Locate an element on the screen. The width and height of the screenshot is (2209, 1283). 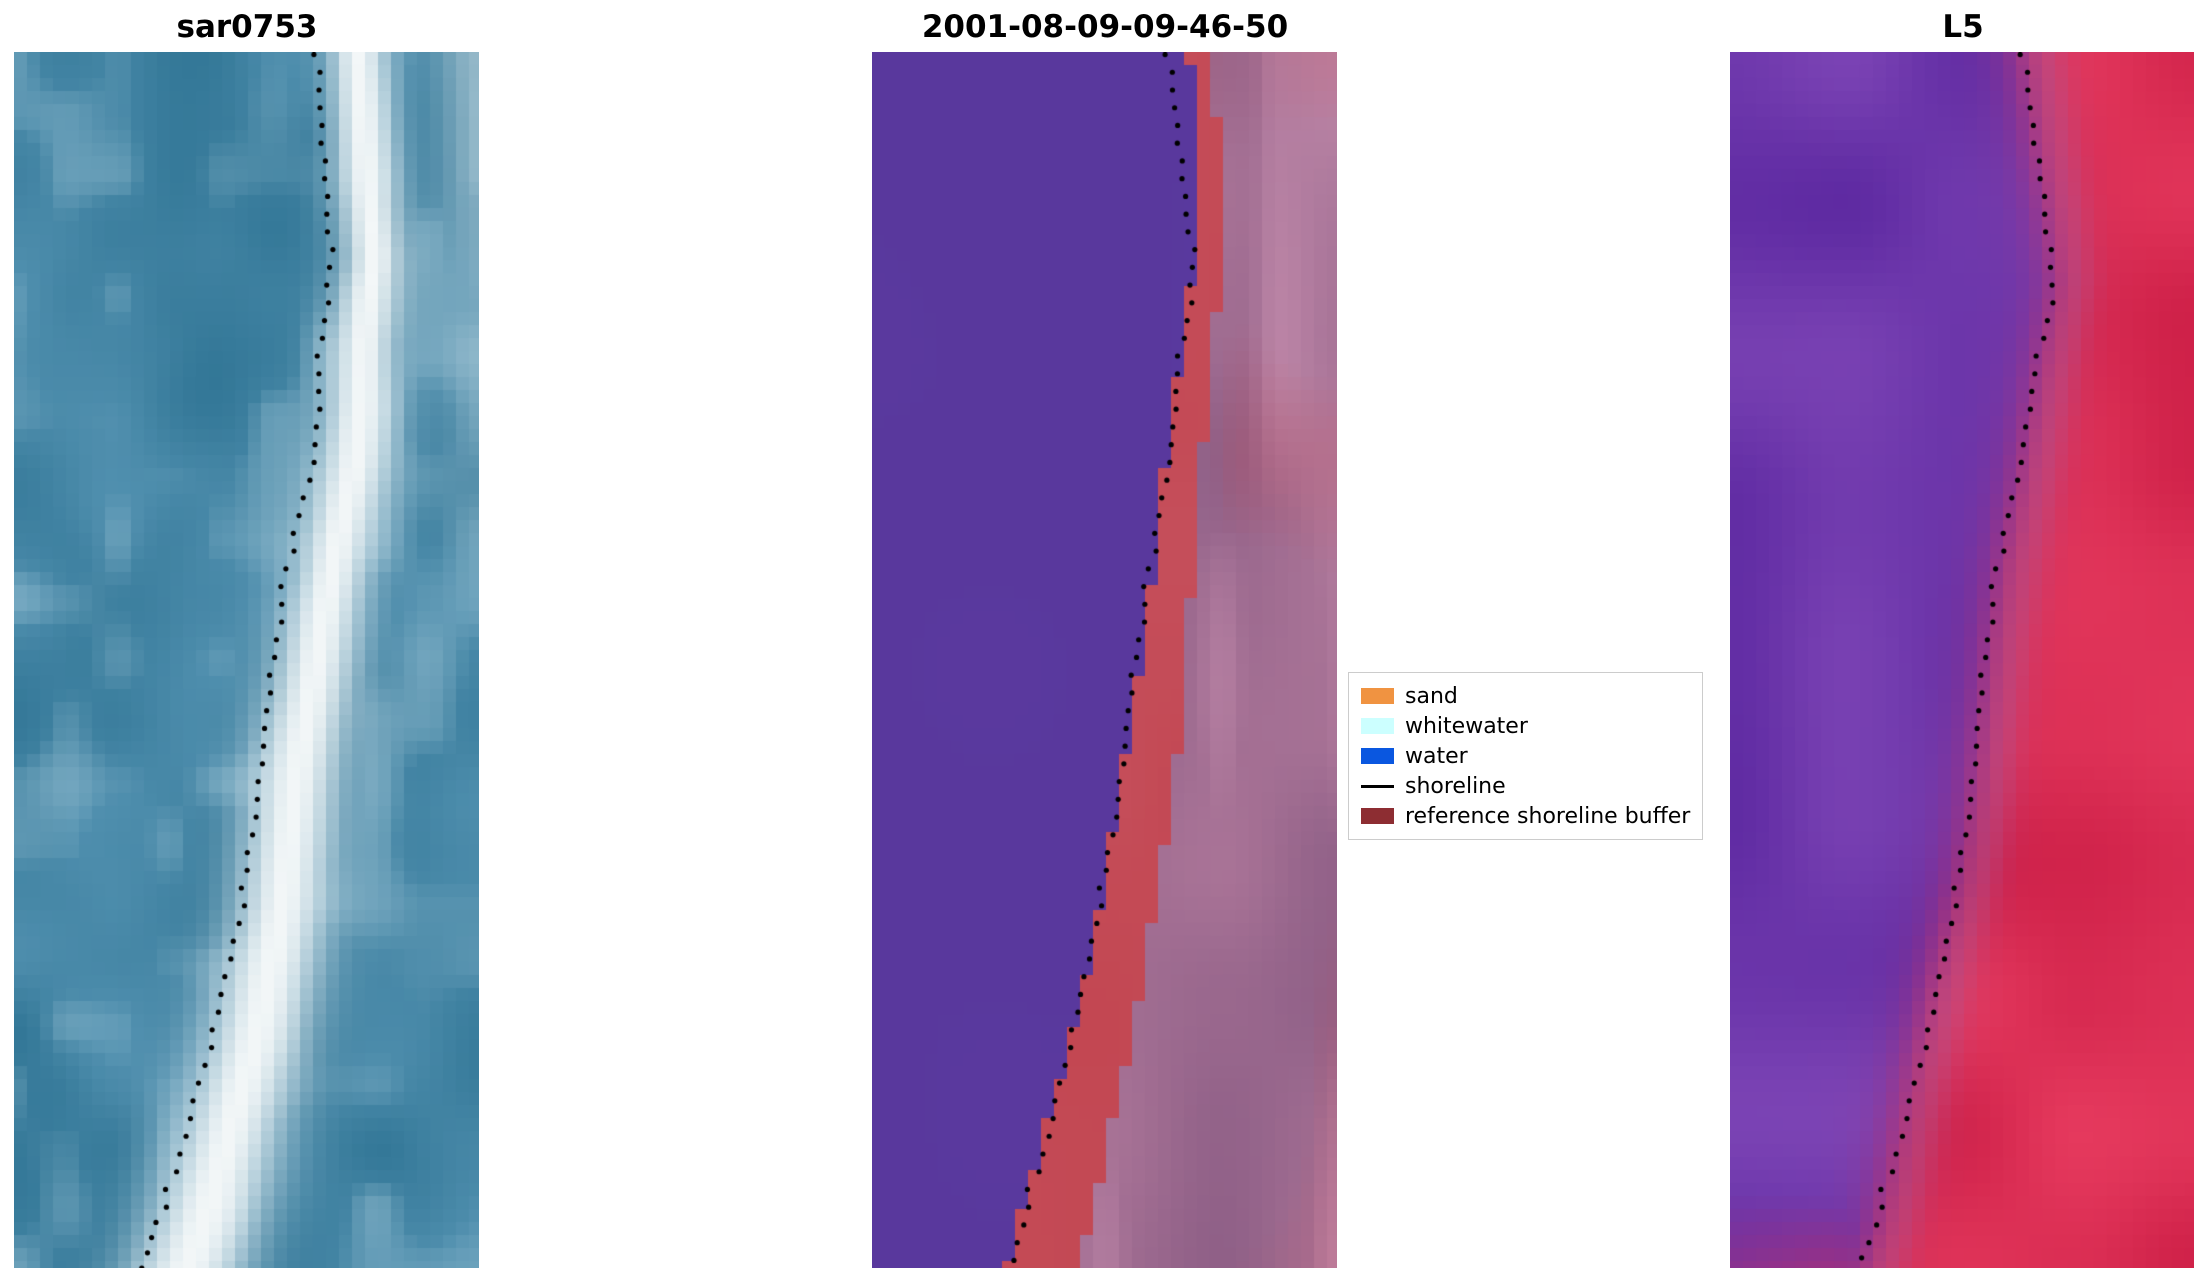
panel-title-sar0753: sar0753 is located at coordinates (247, 27).